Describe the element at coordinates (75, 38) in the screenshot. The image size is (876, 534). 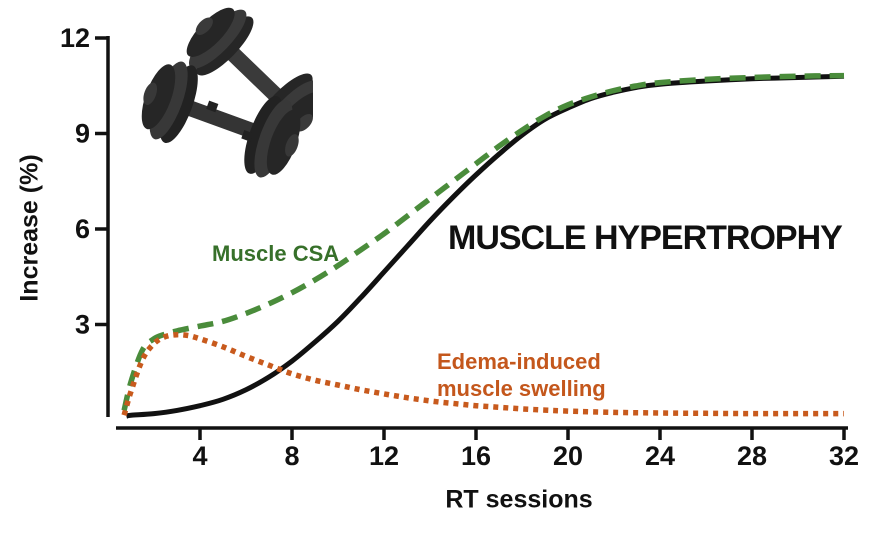
I see `y-tick-label: 12` at that location.